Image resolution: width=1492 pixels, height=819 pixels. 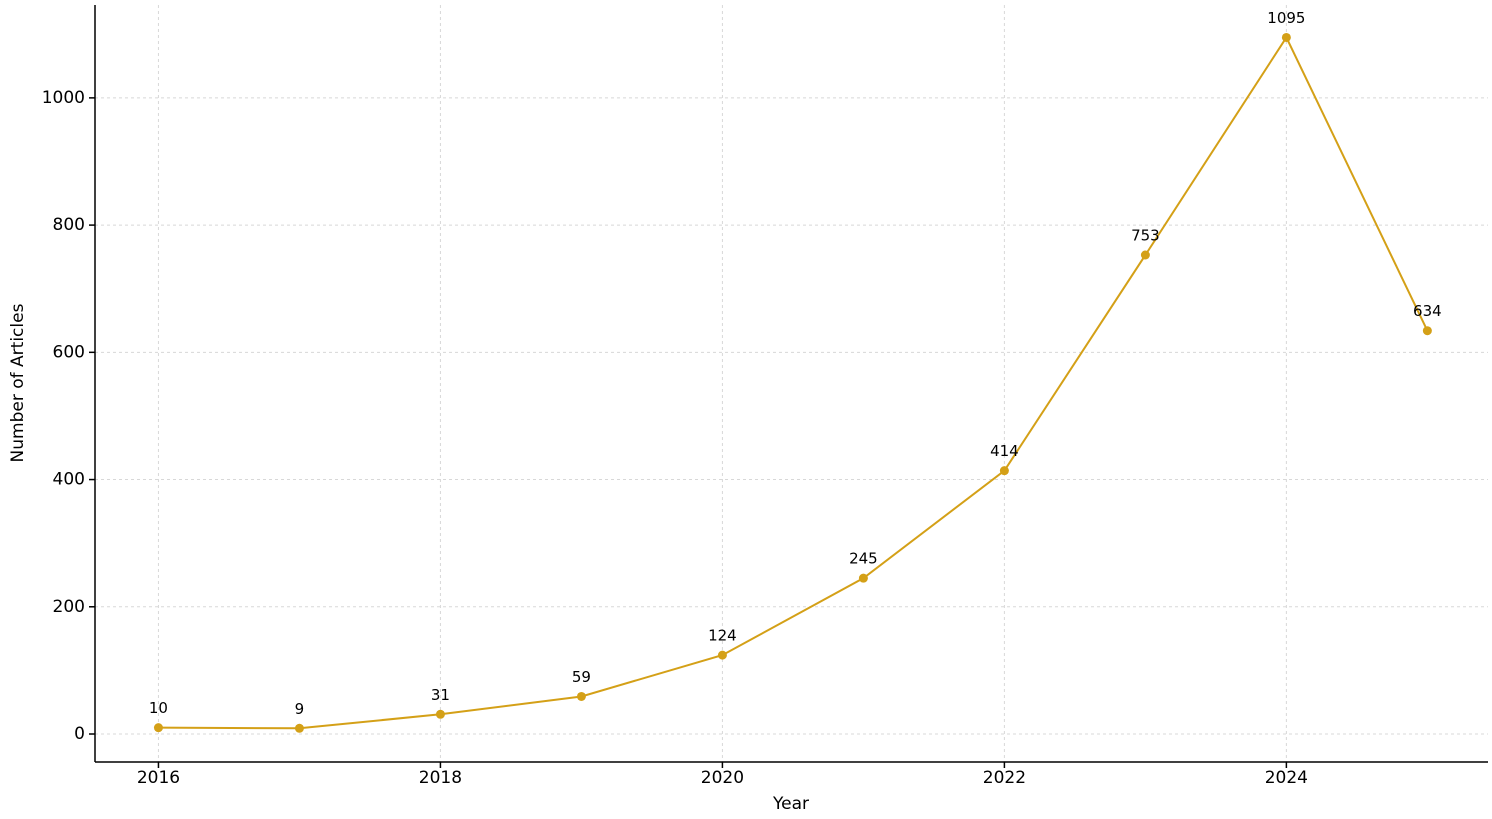 What do you see at coordinates (69, 352) in the screenshot?
I see `y-tick-label: 600` at bounding box center [69, 352].